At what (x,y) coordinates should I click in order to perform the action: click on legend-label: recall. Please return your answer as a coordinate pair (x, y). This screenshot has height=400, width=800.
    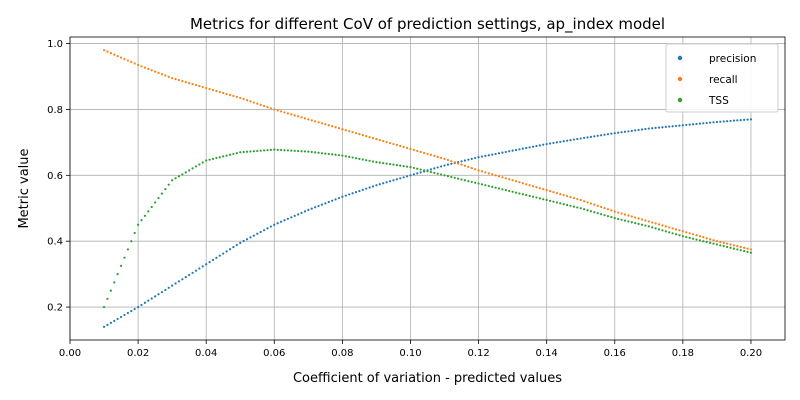
    Looking at the image, I should click on (723, 80).